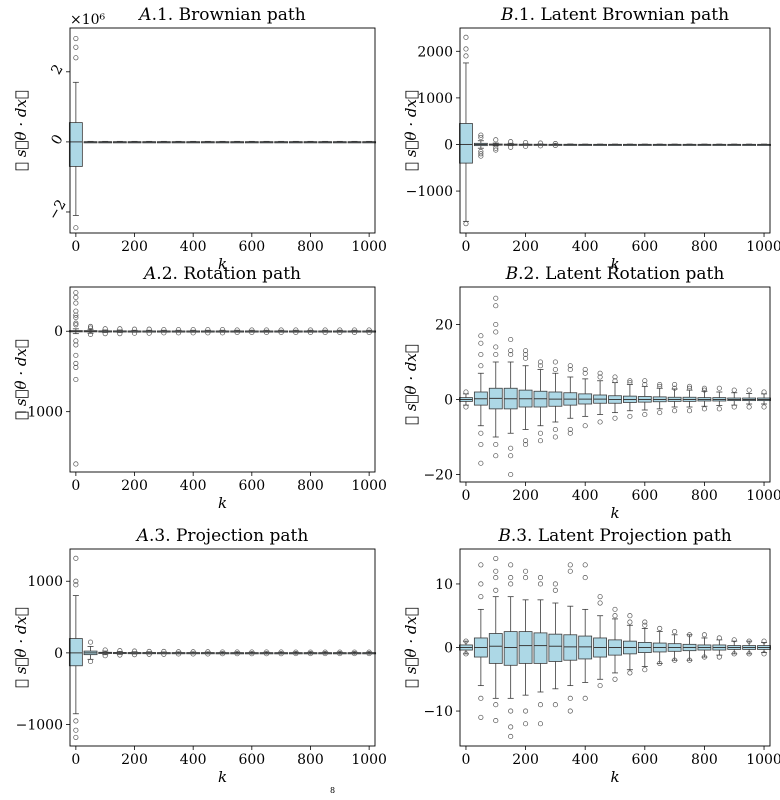  What do you see at coordinates (525, 247) in the screenshot?
I see `x-tick-label: 200` at bounding box center [525, 247].